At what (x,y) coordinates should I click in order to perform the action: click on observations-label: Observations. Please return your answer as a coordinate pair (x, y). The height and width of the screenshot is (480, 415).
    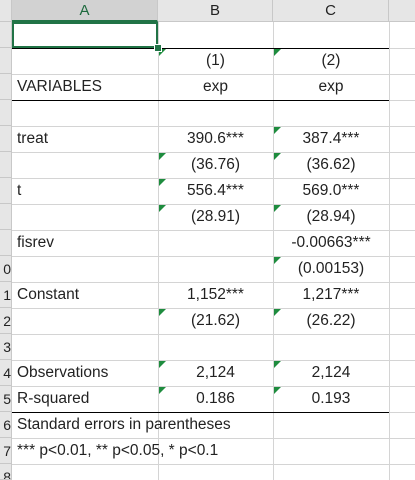
    Looking at the image, I should click on (63, 372).